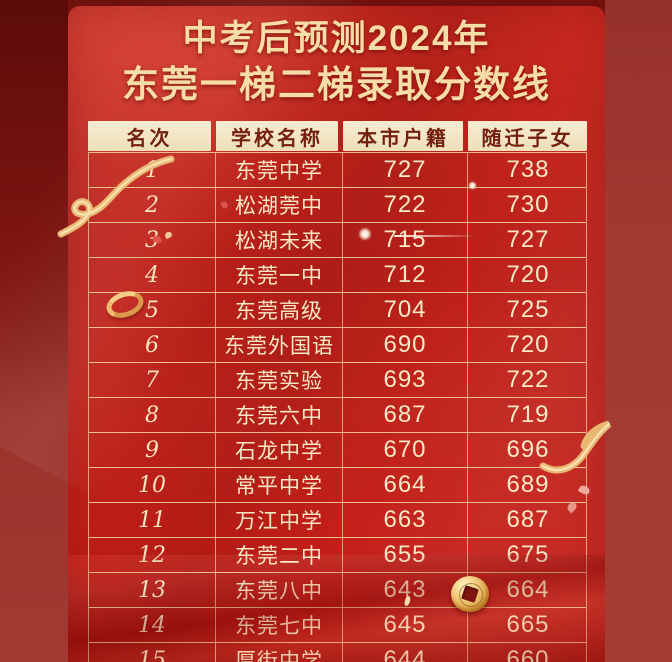 This screenshot has width=672, height=662. What do you see at coordinates (152, 520) in the screenshot?
I see `rank-cell: 11` at bounding box center [152, 520].